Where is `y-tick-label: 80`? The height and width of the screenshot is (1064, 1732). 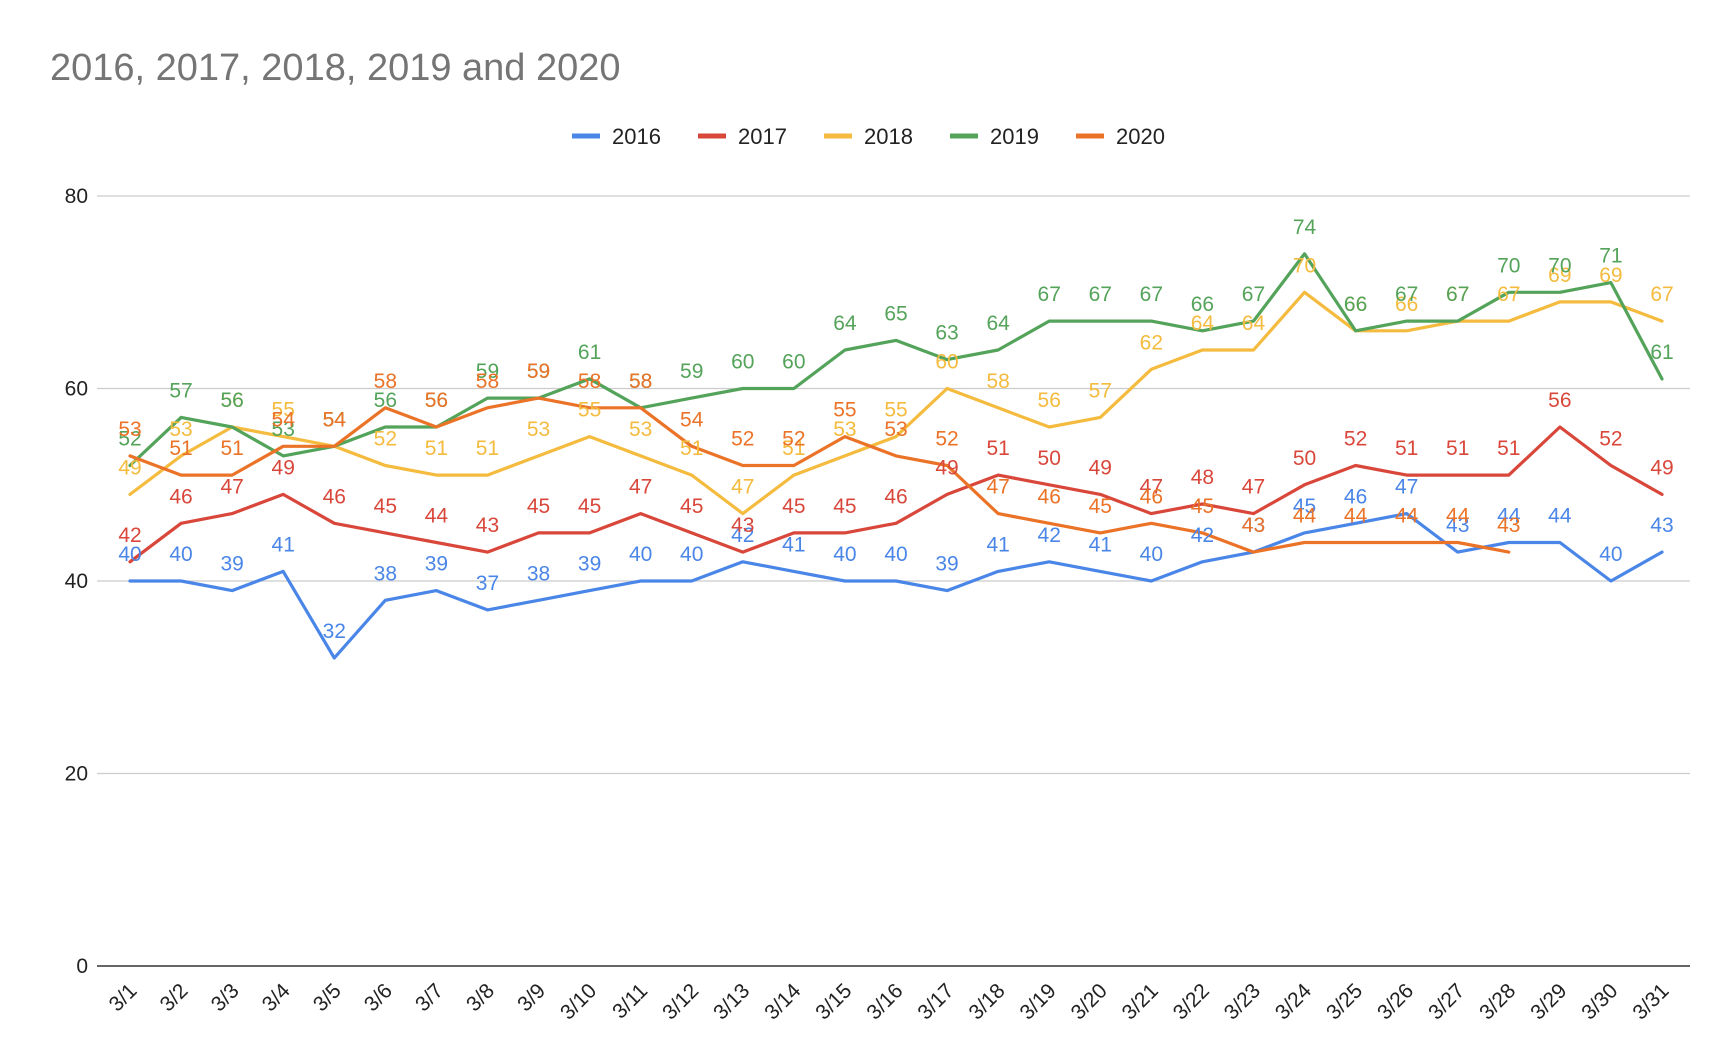 y-tick-label: 80 is located at coordinates (76, 196).